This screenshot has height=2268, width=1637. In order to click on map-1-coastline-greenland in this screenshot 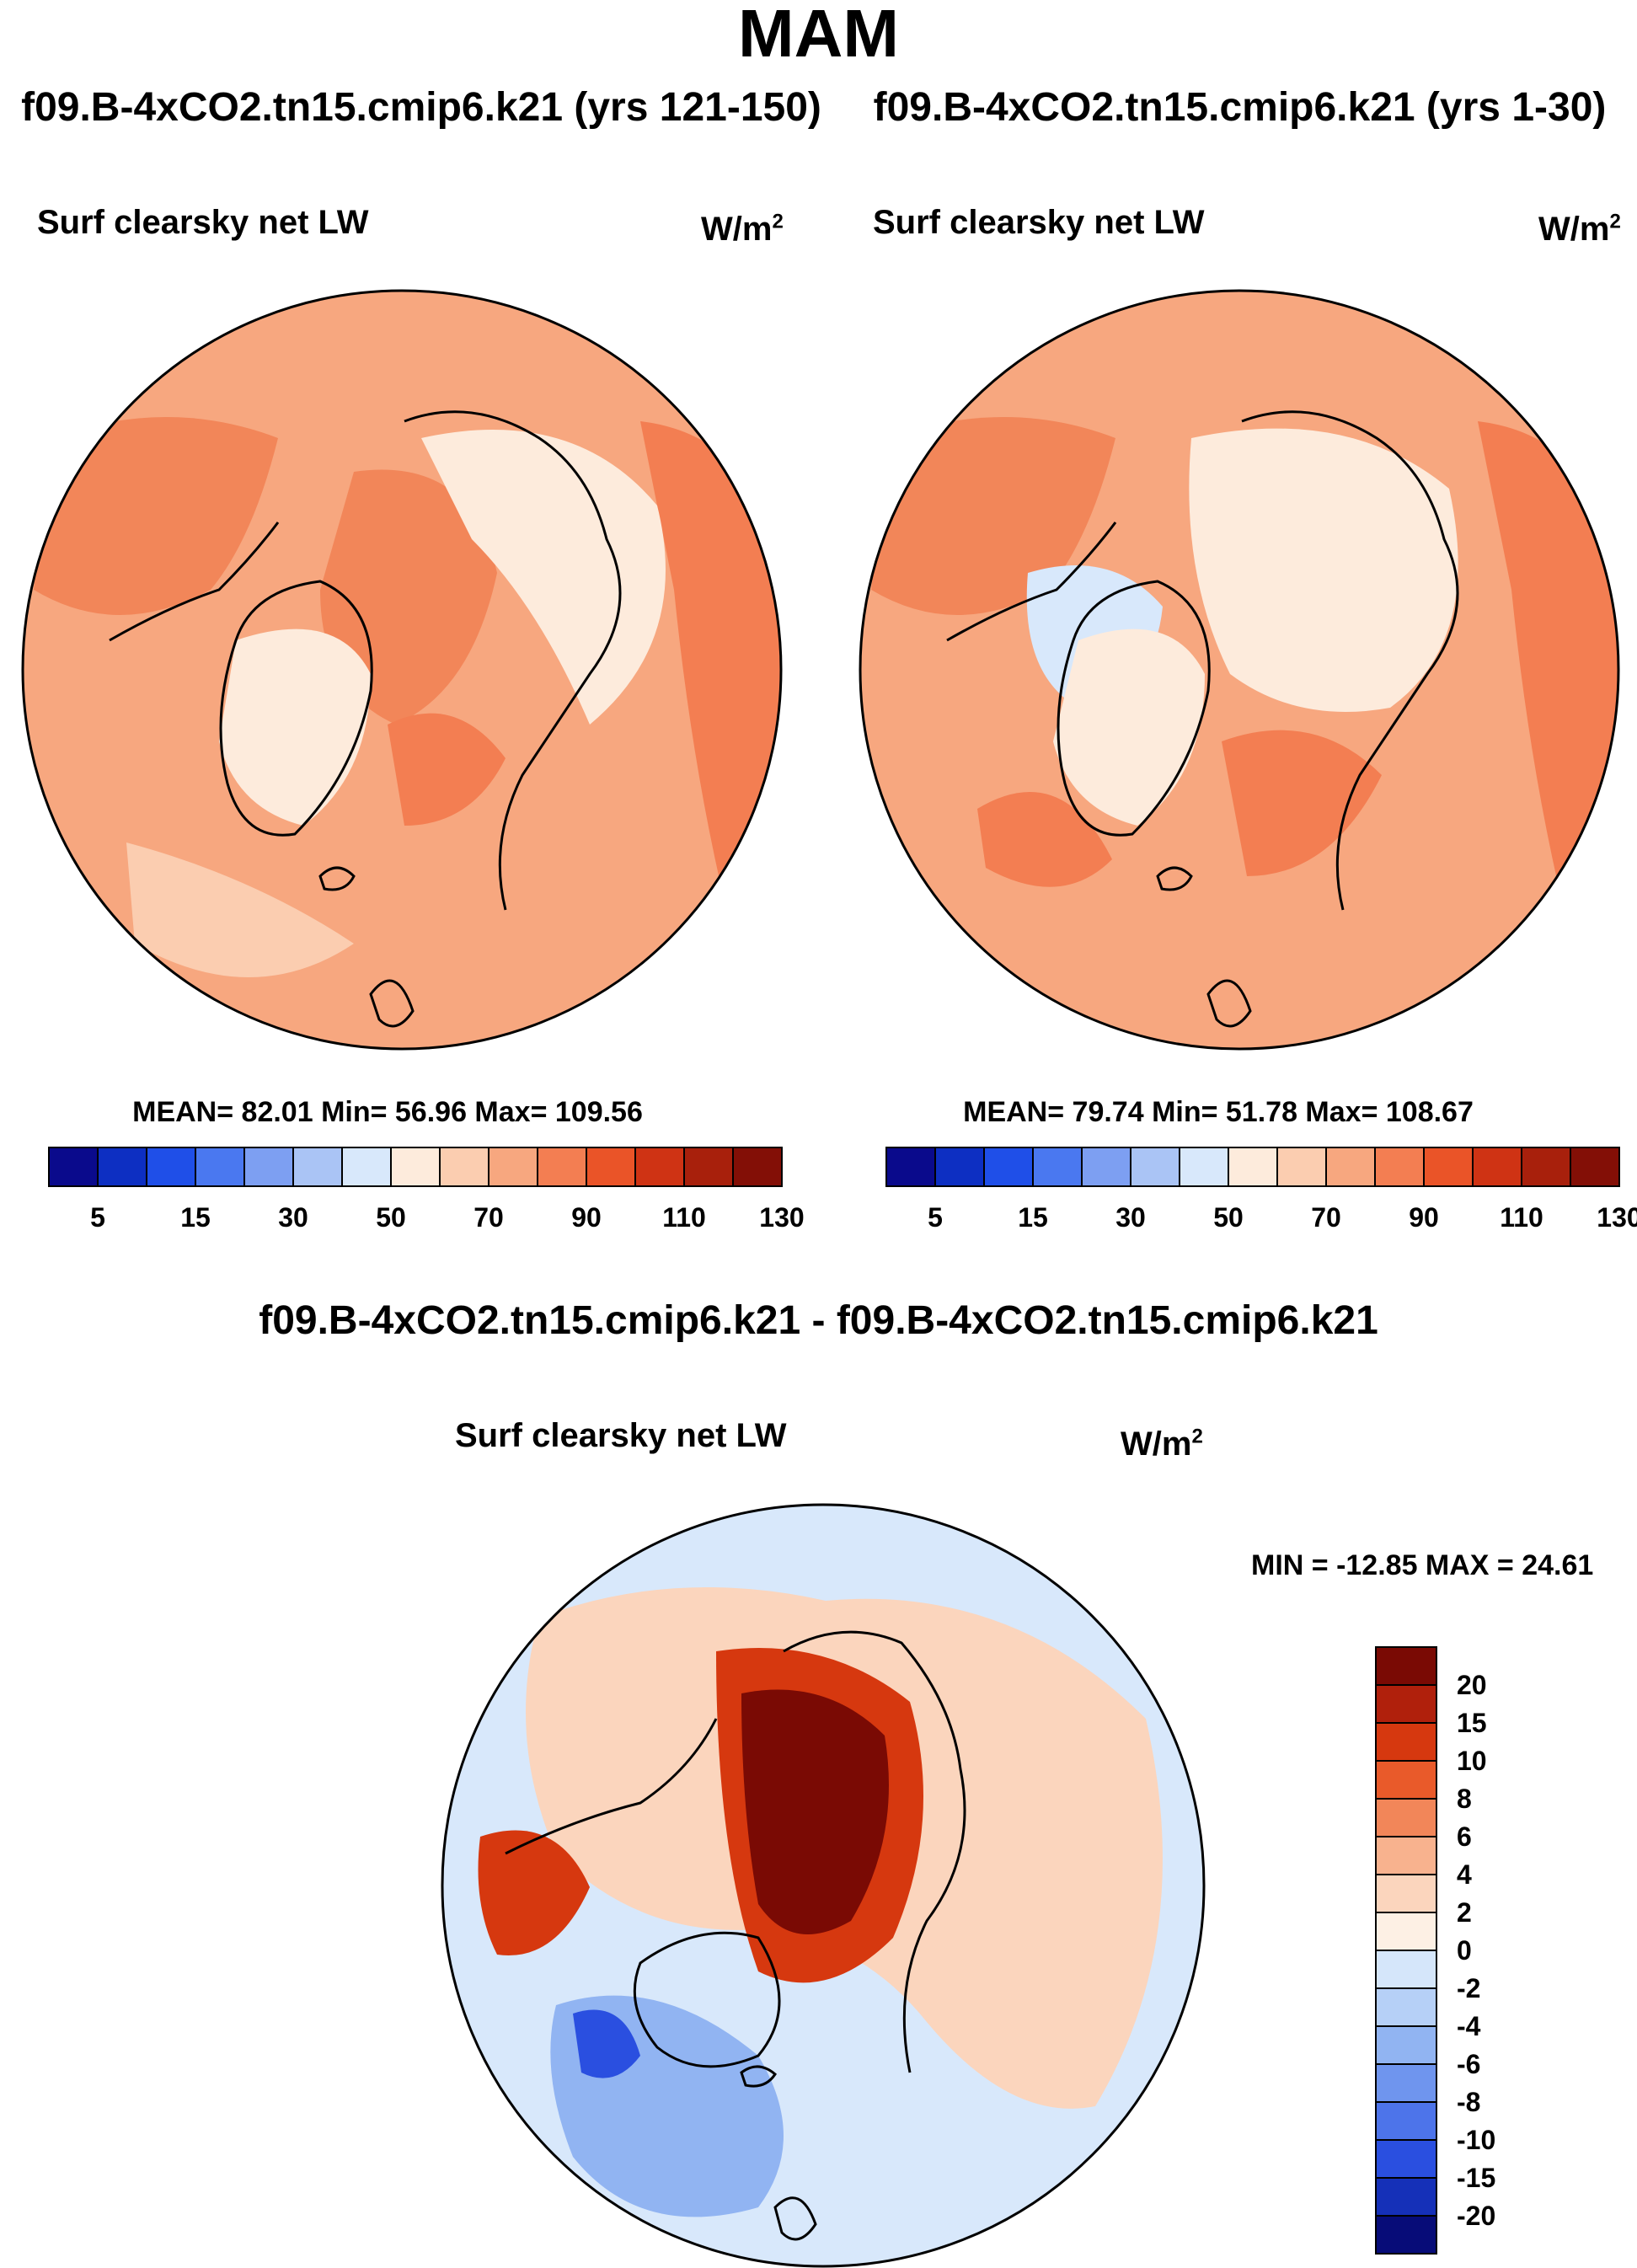, I will do `click(296, 708)`.